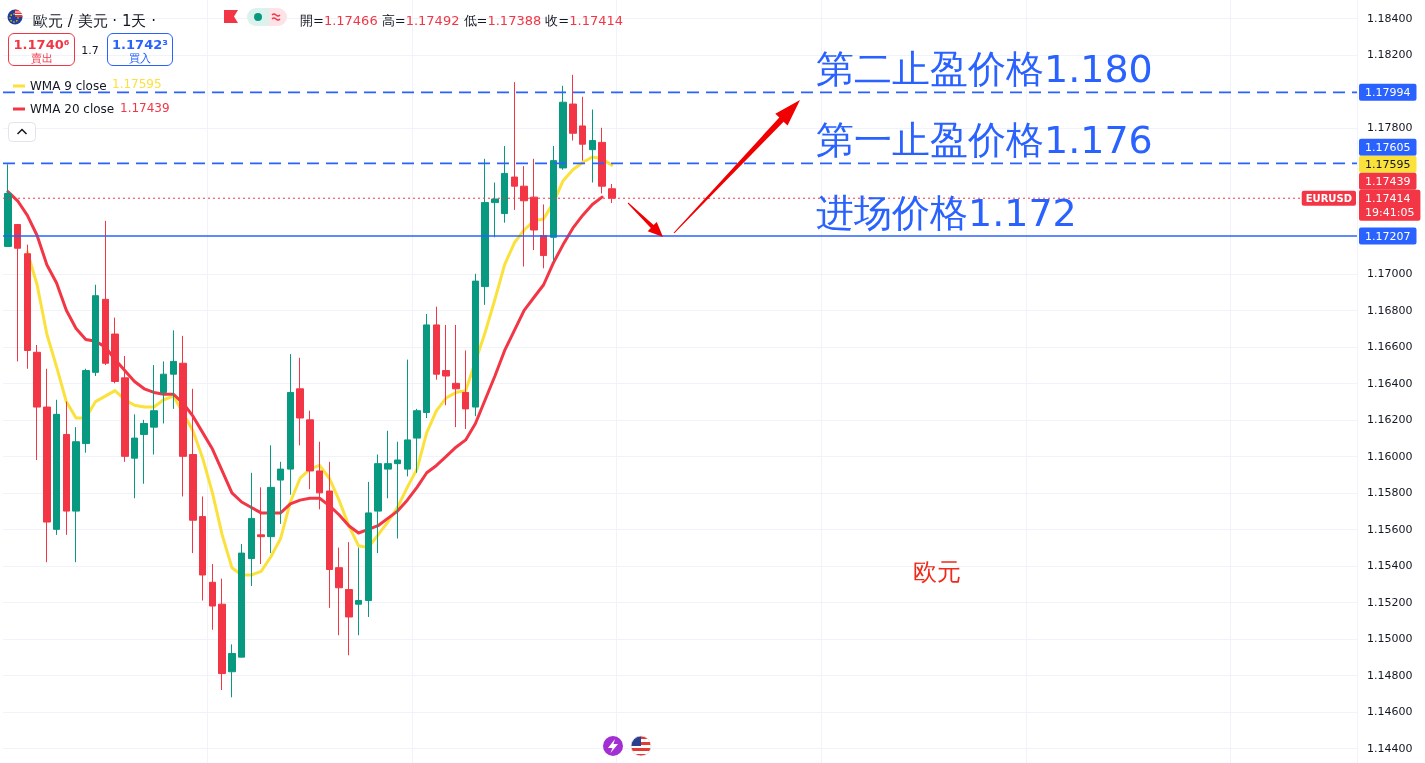 This screenshot has height=763, width=1425. Describe the element at coordinates (1390, 383) in the screenshot. I see `y-tick-label: 1.16400` at that location.